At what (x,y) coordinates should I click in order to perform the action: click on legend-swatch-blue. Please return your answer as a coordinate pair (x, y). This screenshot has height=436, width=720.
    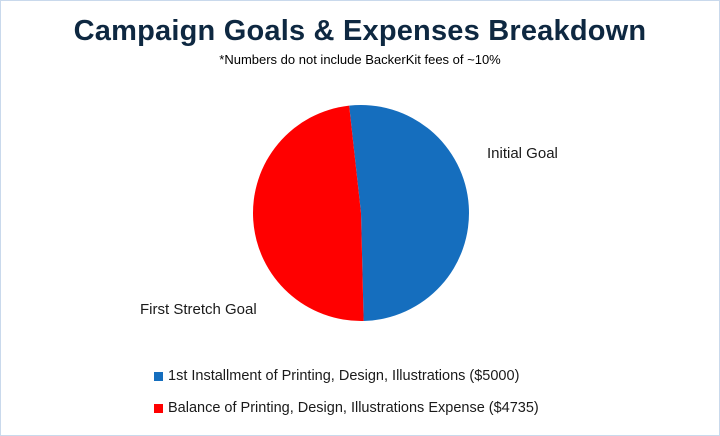
    Looking at the image, I should click on (158, 376).